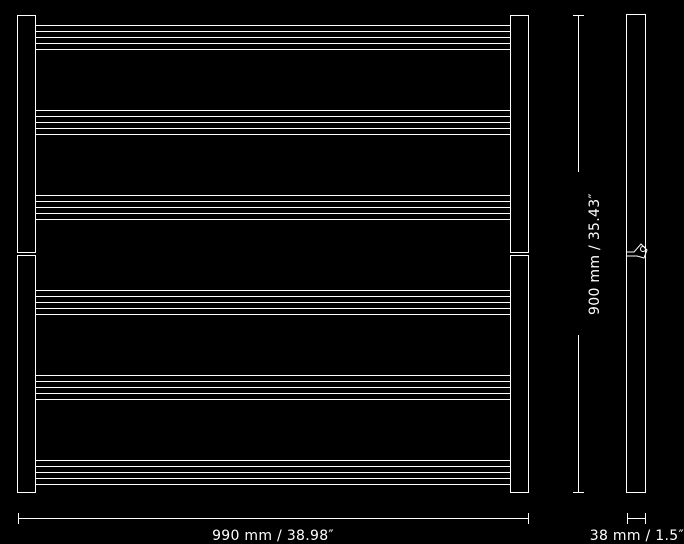  I want to click on side-view-profile, so click(637, 253).